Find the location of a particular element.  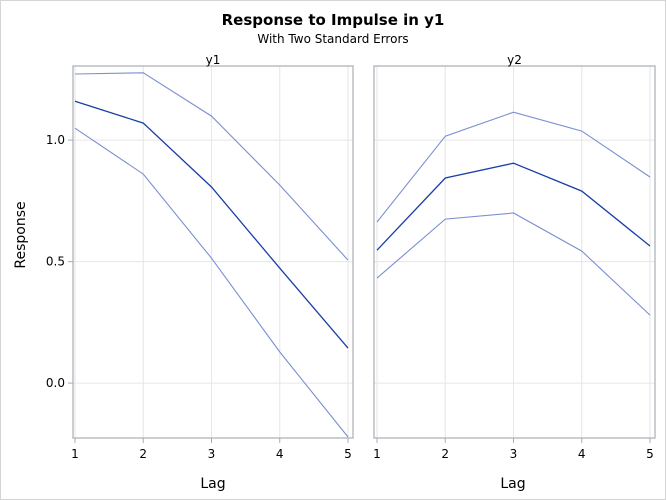

x-axis-label-left: Lag is located at coordinates (212, 484).